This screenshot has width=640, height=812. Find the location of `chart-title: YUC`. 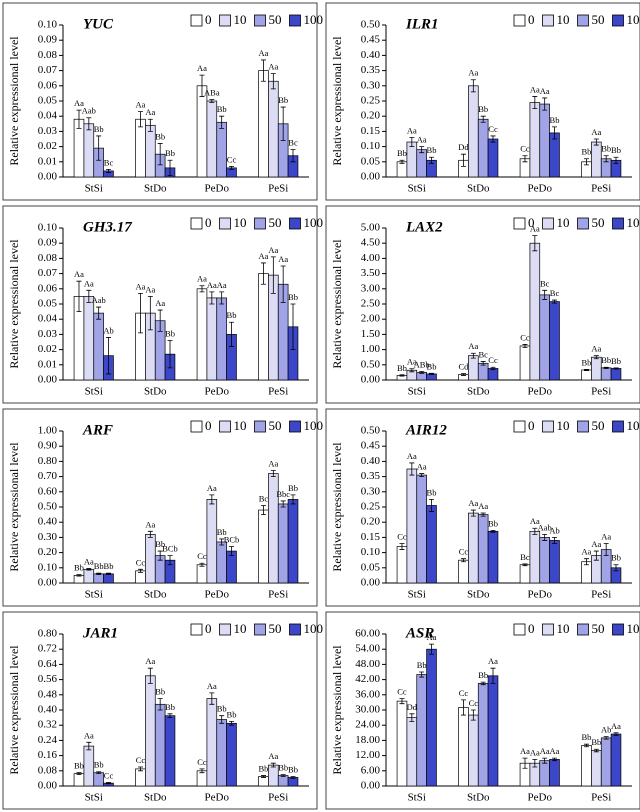

chart-title: YUC is located at coordinates (98, 24).